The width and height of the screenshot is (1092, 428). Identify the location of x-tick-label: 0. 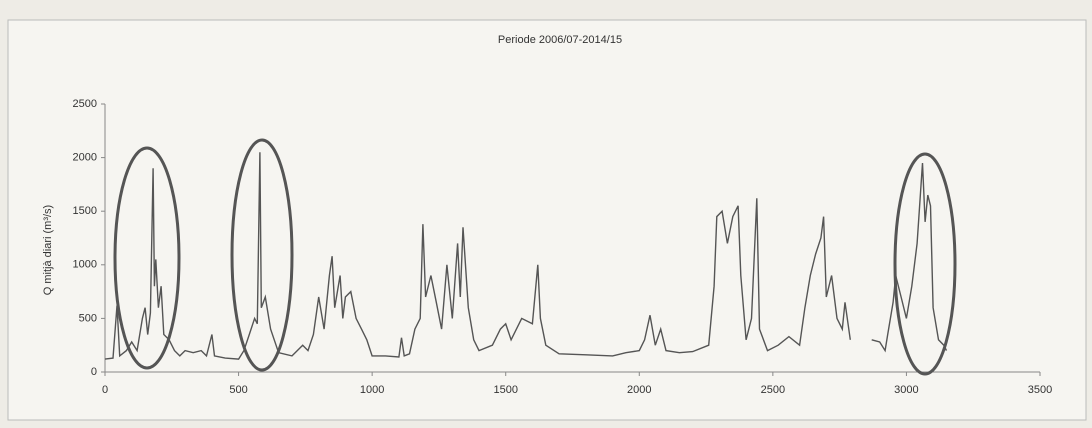
(105, 390).